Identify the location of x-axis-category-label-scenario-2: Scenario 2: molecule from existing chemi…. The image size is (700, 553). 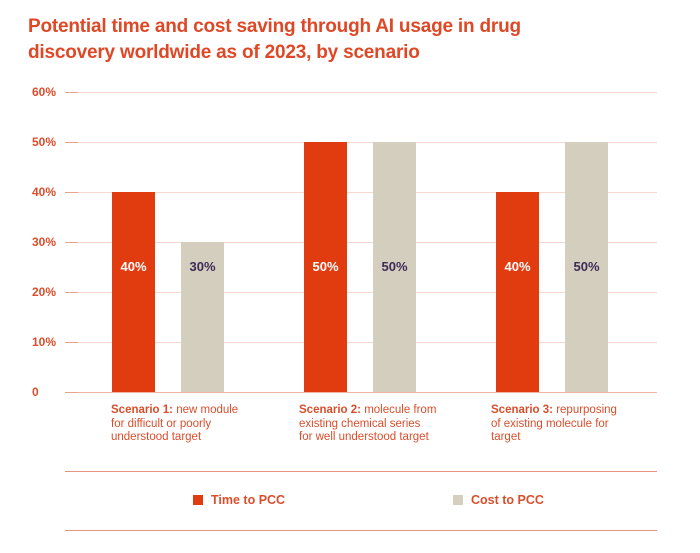
(368, 423).